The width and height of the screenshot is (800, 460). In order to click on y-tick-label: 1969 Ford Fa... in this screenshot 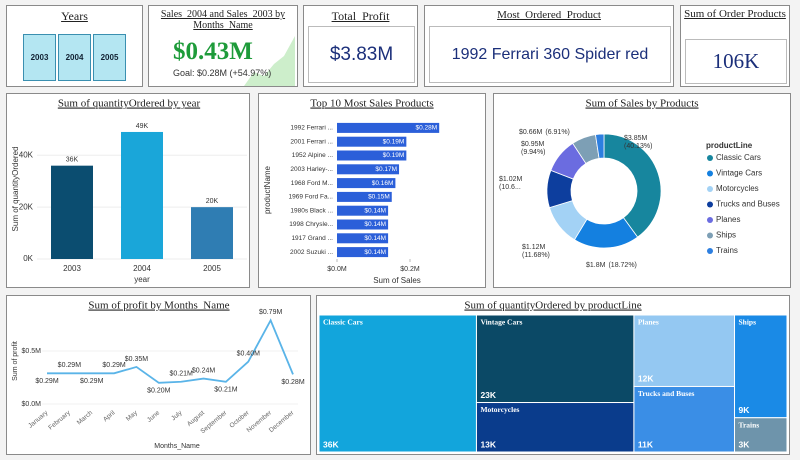, I will do `click(311, 197)`.